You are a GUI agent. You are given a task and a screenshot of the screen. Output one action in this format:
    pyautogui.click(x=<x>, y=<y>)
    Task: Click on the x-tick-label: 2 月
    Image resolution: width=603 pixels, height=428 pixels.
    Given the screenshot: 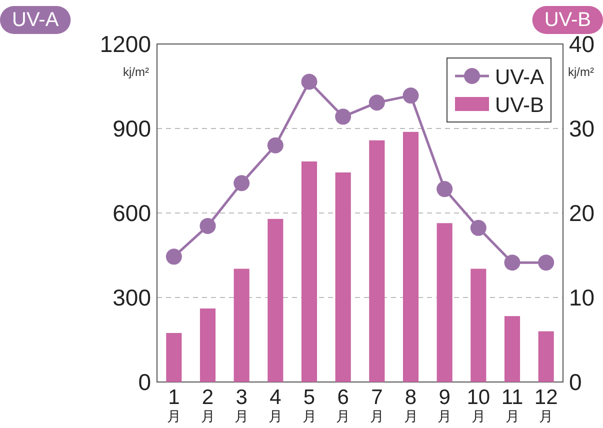 What is the action you would take?
    pyautogui.click(x=207, y=405)
    